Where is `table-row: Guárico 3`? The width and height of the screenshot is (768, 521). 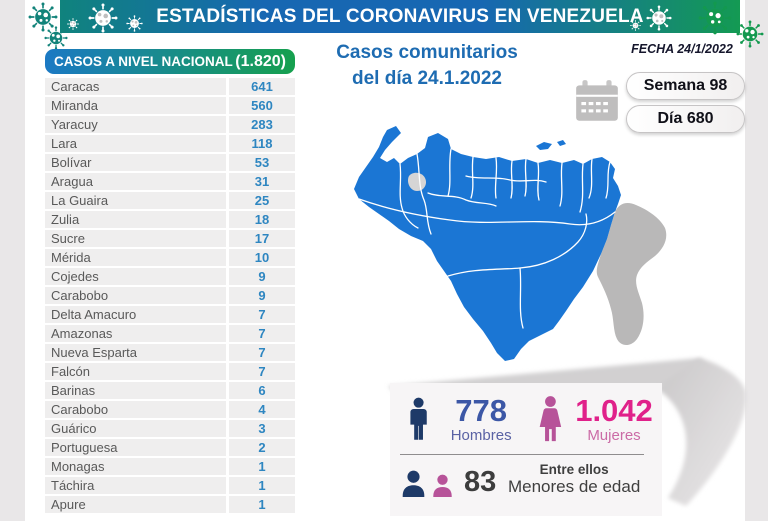 table-row: Guárico 3 is located at coordinates (170, 428).